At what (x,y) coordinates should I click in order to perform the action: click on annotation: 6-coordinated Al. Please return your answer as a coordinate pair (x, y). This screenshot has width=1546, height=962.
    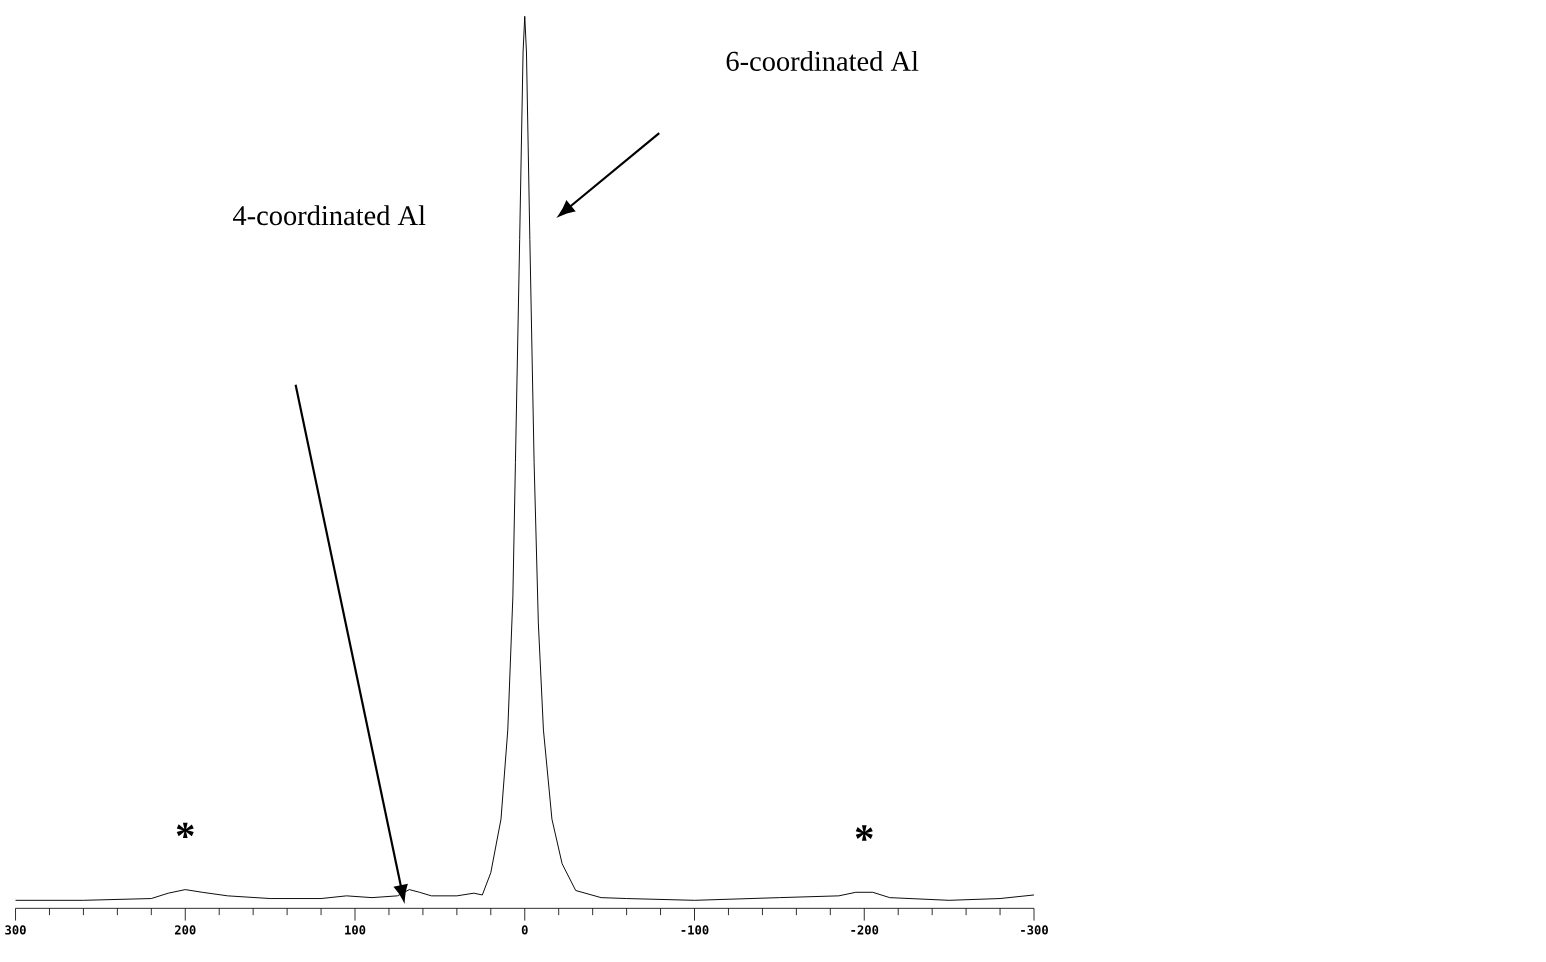
    Looking at the image, I should click on (822, 61).